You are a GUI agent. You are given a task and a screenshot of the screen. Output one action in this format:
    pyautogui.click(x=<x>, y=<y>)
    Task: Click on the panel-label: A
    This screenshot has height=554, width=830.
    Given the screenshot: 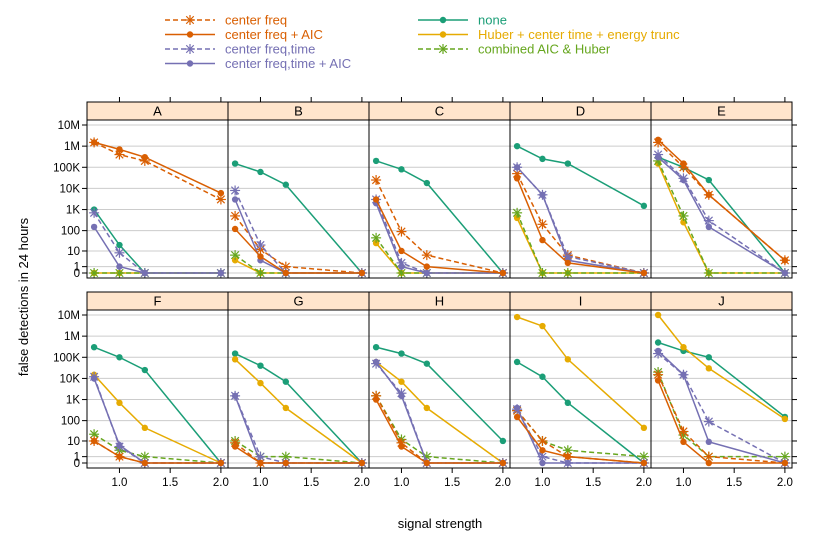 What is the action you would take?
    pyautogui.click(x=157, y=111)
    